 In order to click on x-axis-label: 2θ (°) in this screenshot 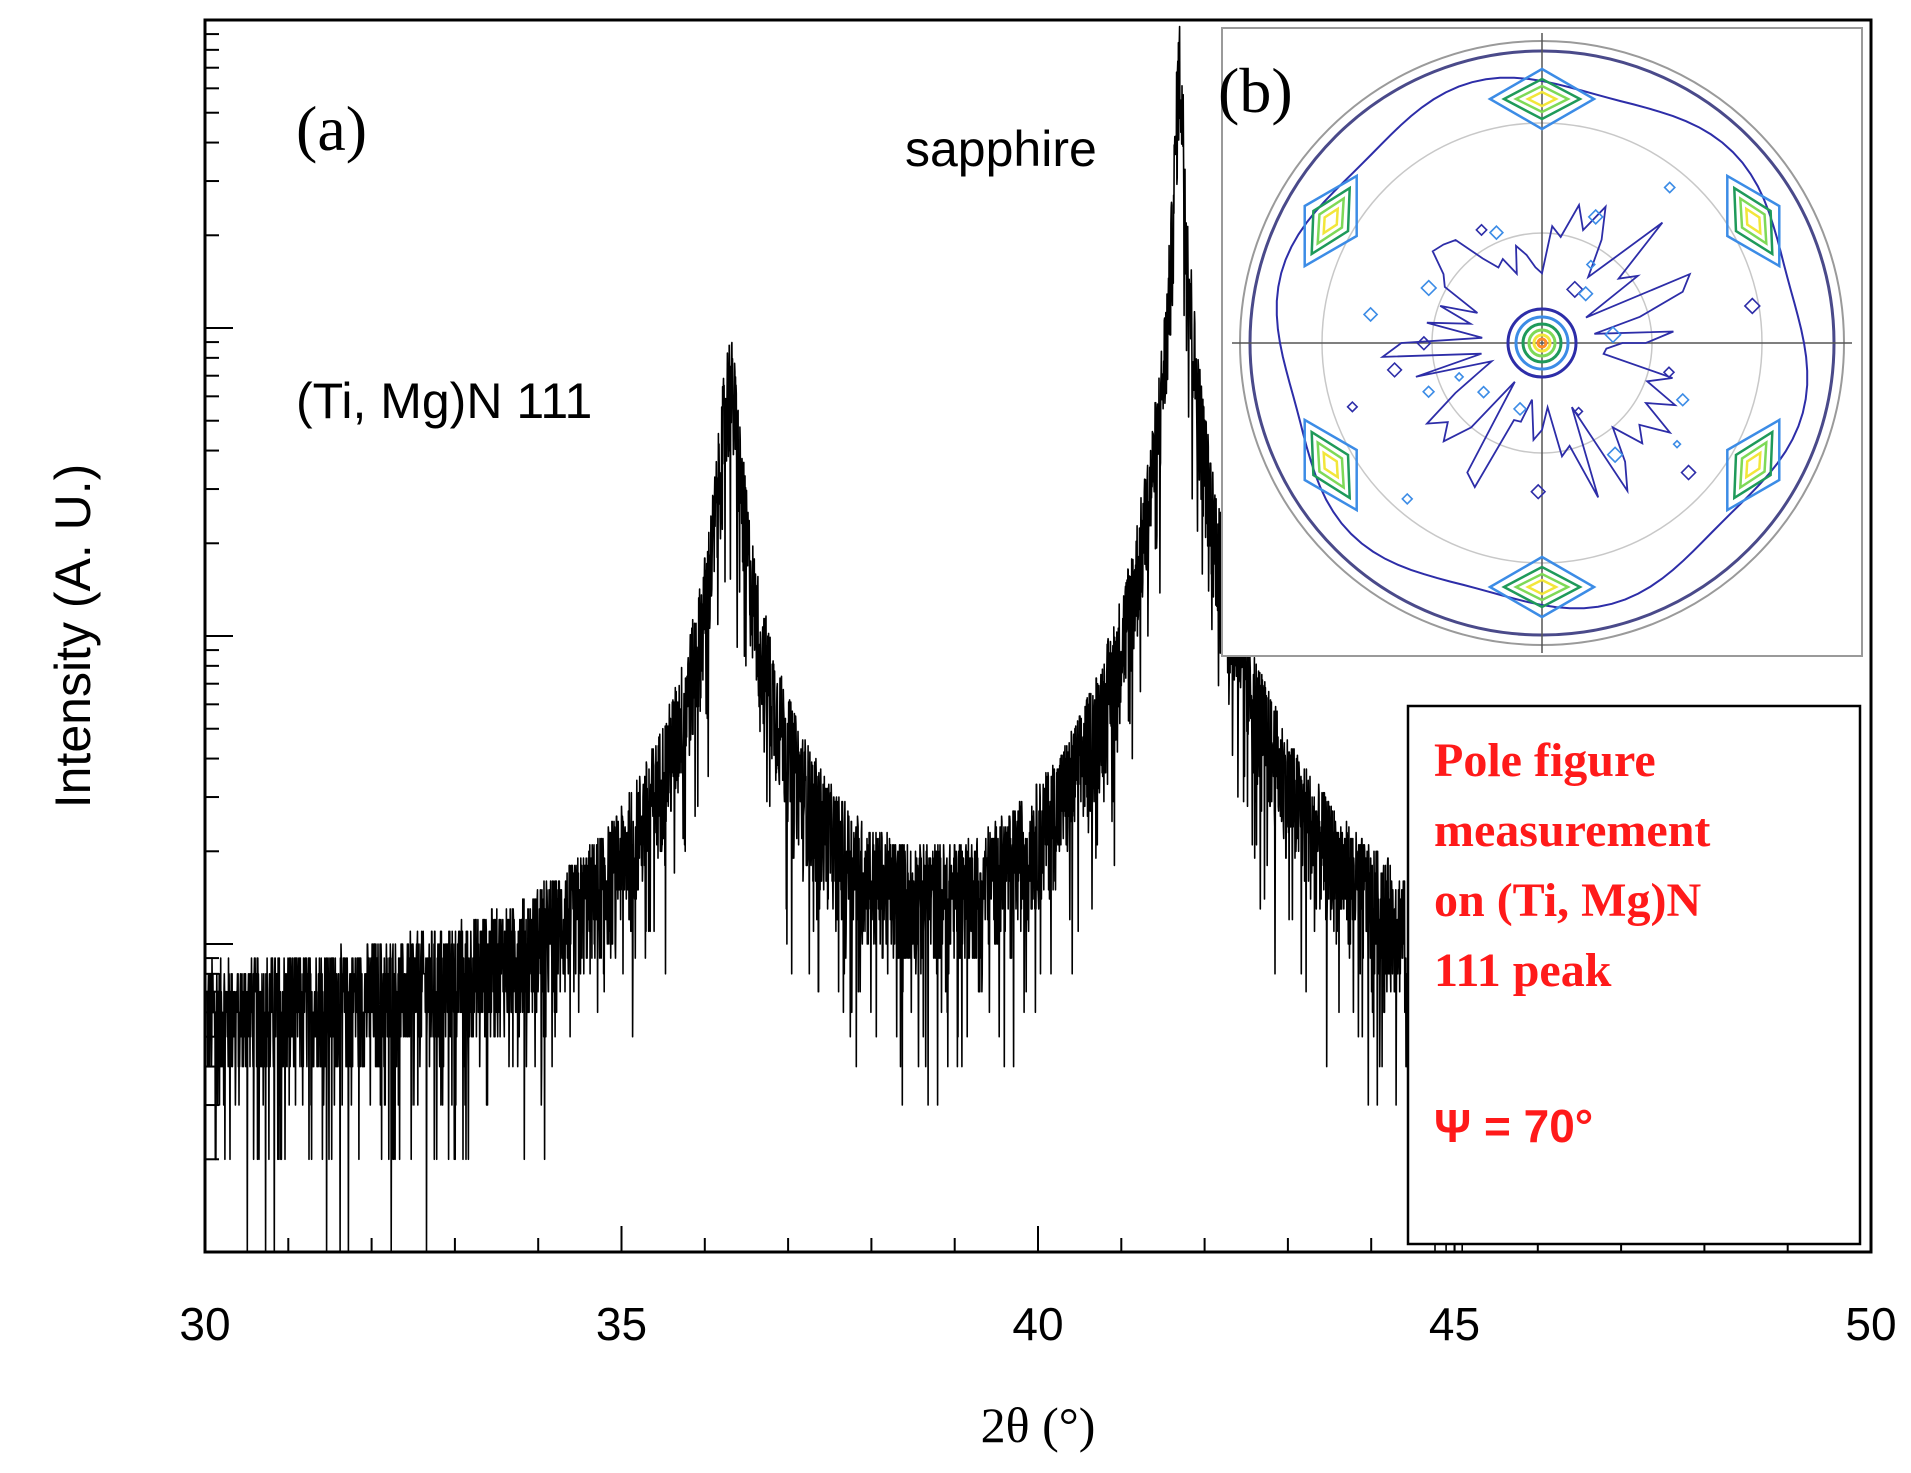, I will do `click(1038, 1425)`.